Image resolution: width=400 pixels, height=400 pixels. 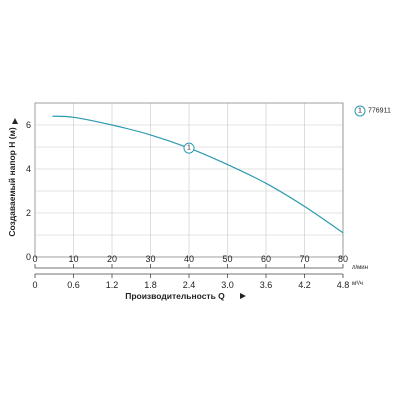 I want to click on x-tick-label-secondary: 3.6, so click(x=266, y=285).